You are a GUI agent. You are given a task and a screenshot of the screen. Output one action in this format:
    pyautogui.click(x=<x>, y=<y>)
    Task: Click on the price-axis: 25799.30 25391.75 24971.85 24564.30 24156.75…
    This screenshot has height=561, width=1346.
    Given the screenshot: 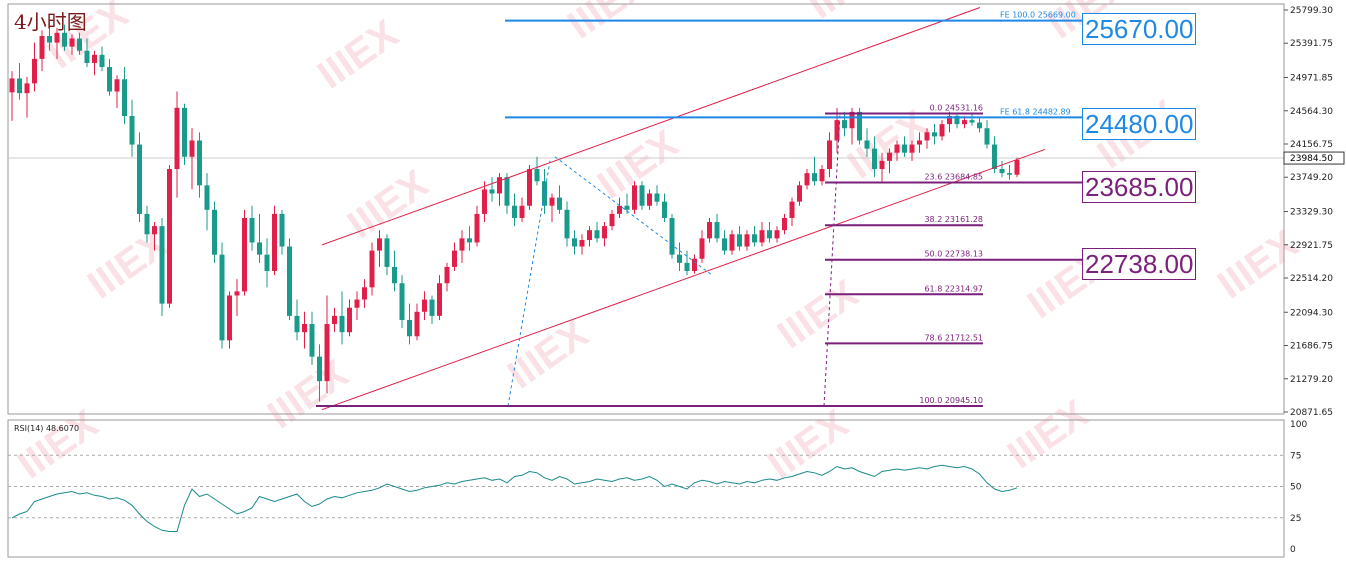 What is the action you would take?
    pyautogui.click(x=1314, y=212)
    